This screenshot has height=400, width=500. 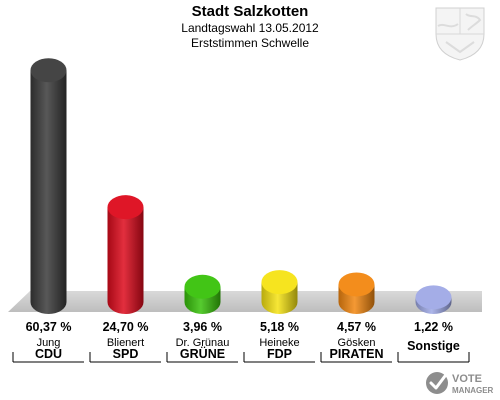 I want to click on nrw-coat-of-arms-icon, so click(x=460, y=34).